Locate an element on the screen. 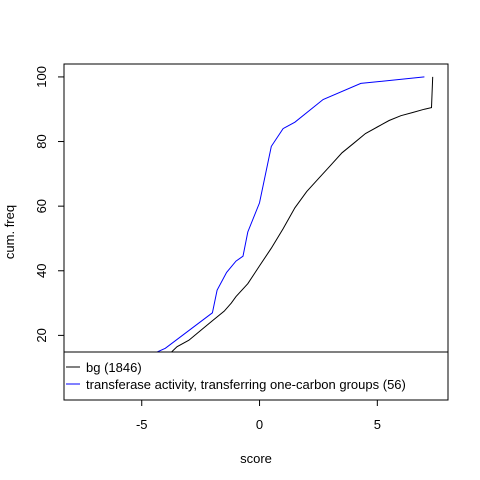 The image size is (480, 480). x-tick-label: 0 is located at coordinates (259, 424).